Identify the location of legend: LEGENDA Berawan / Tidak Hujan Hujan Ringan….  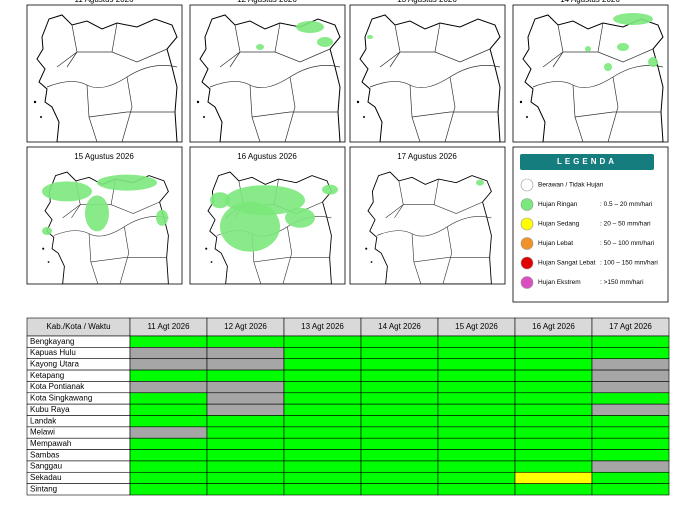
(590, 224).